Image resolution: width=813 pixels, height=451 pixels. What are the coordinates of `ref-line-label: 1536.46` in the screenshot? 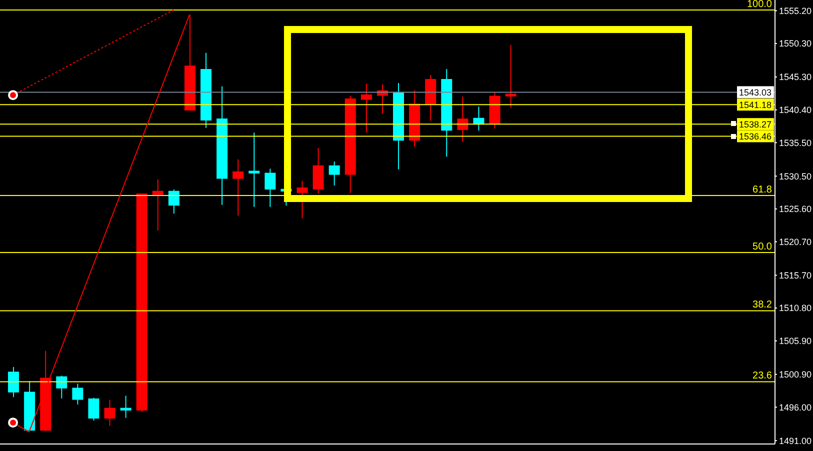 It's located at (755, 137).